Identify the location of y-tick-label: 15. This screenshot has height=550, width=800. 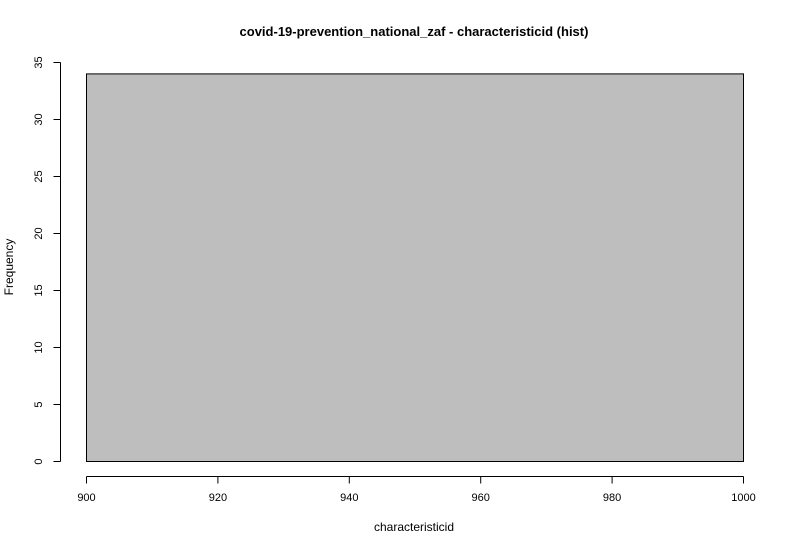
(39, 290).